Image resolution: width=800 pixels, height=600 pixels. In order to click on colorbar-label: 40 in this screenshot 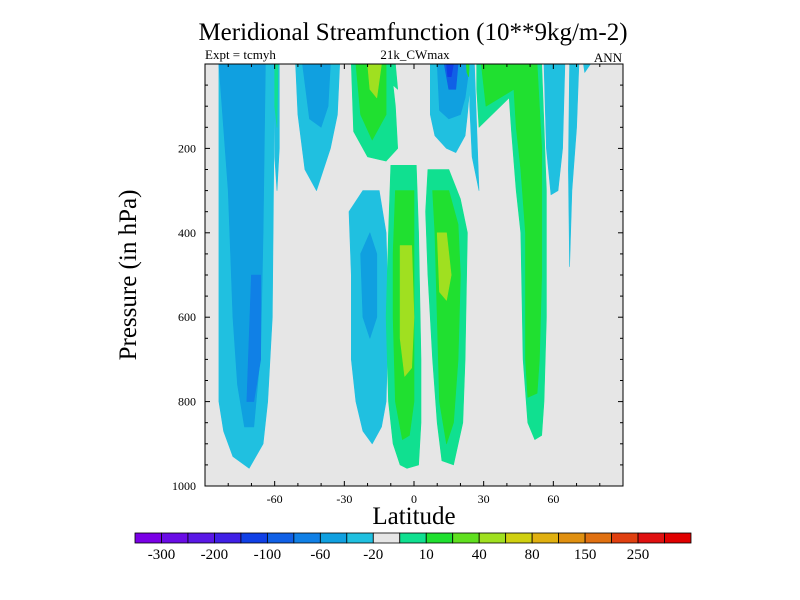, I will do `click(479, 555)`.